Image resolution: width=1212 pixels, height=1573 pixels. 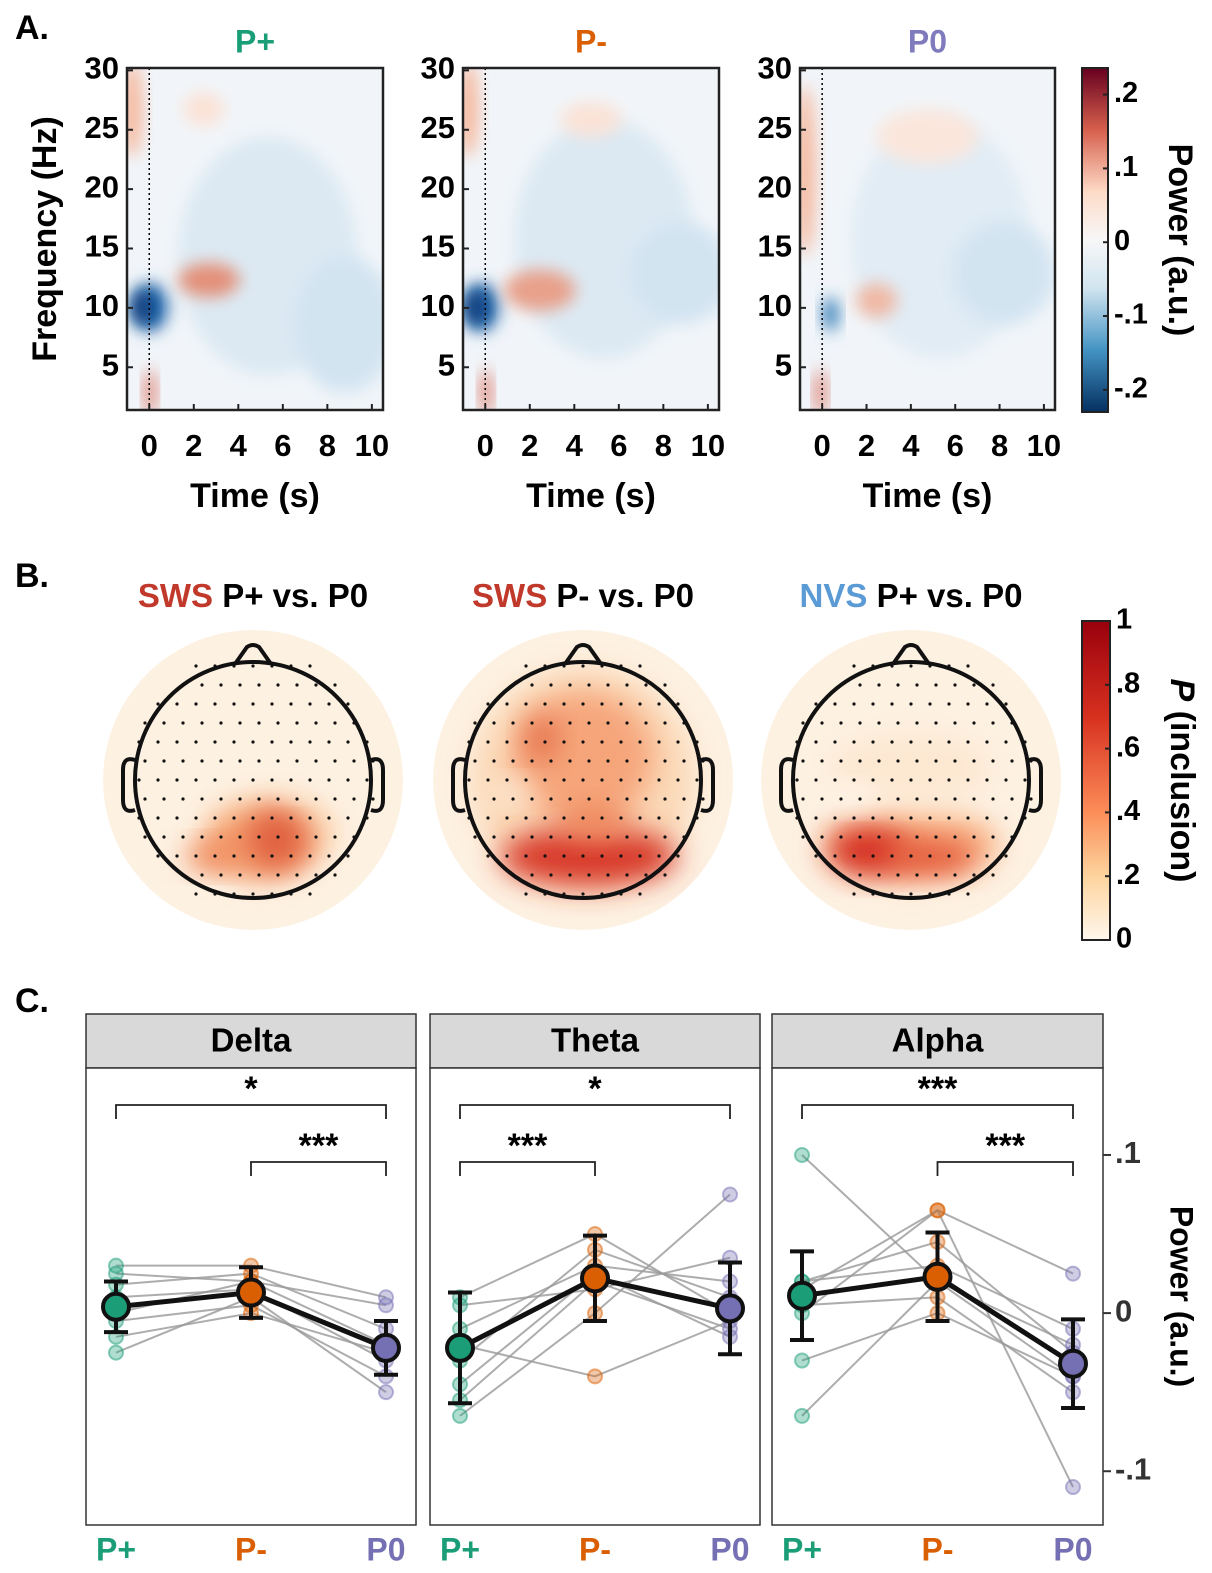 What do you see at coordinates (528, 1146) in the screenshot?
I see `significance-label: ***` at bounding box center [528, 1146].